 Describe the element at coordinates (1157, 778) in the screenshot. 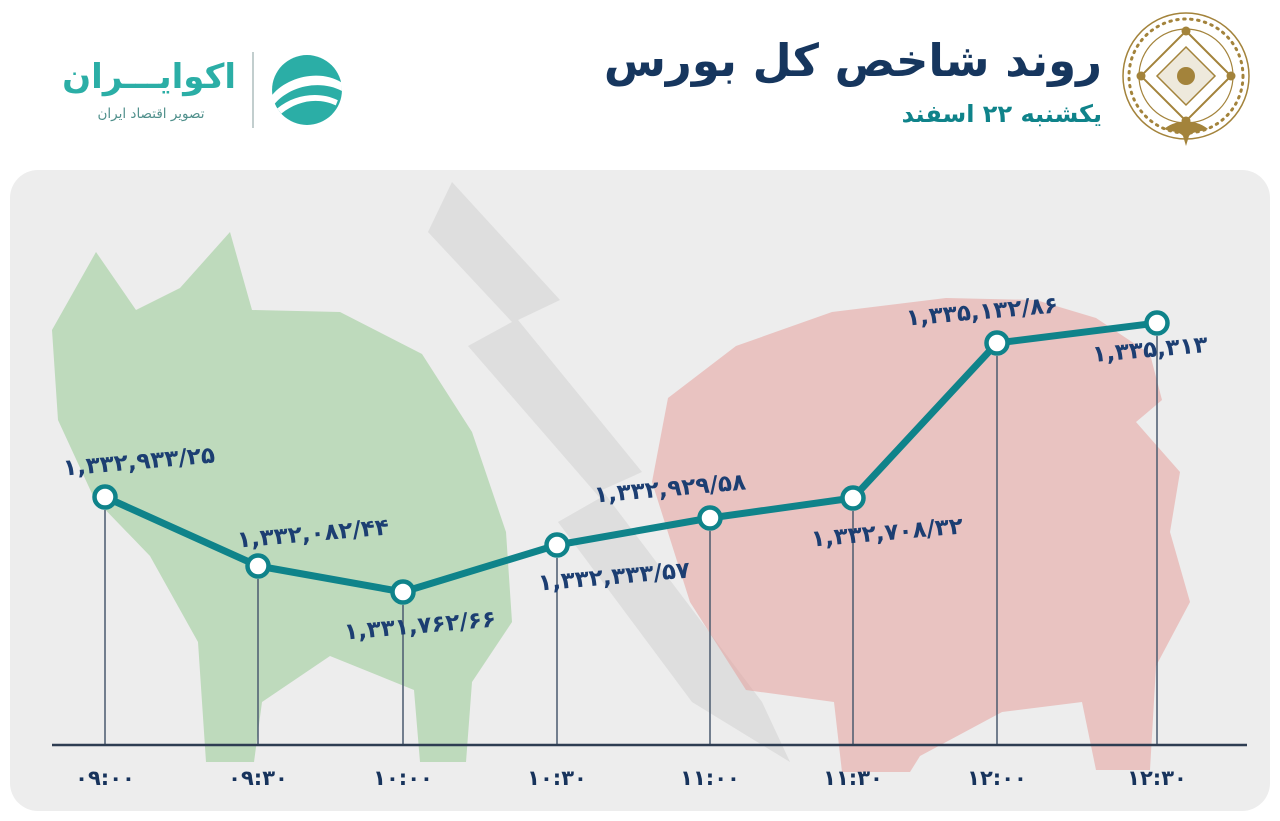

I see `x-axis-label: ۱۲:۳۰` at that location.